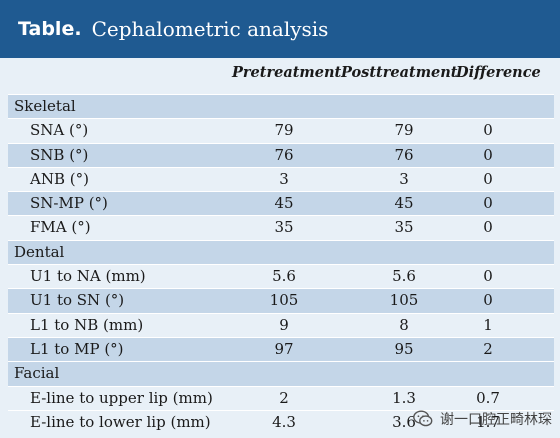  I want to click on row-label: SNA (°), so click(59, 130).